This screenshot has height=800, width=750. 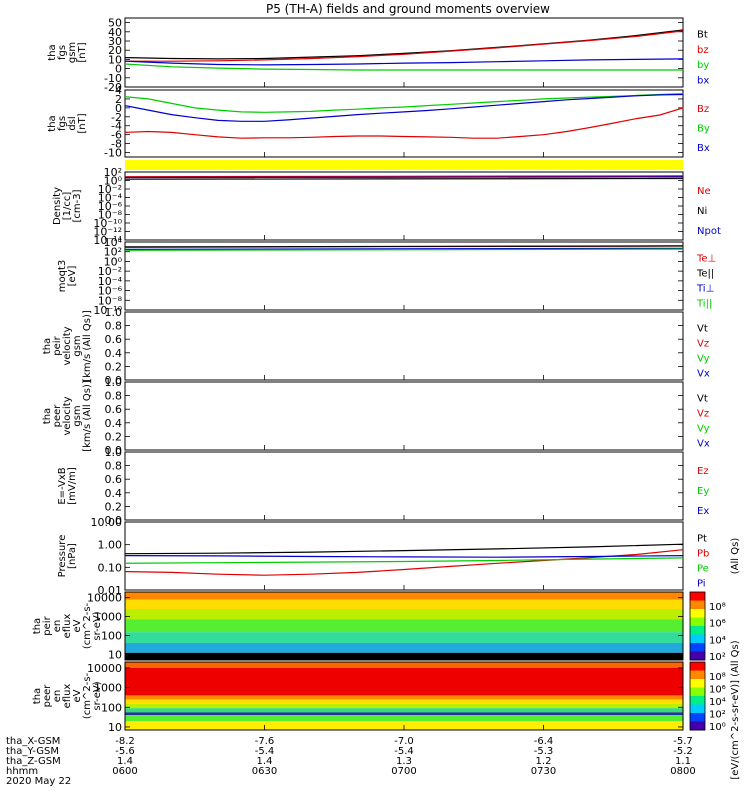 I want to click on colorbar-tick-label: 10⁰, so click(x=717, y=727).